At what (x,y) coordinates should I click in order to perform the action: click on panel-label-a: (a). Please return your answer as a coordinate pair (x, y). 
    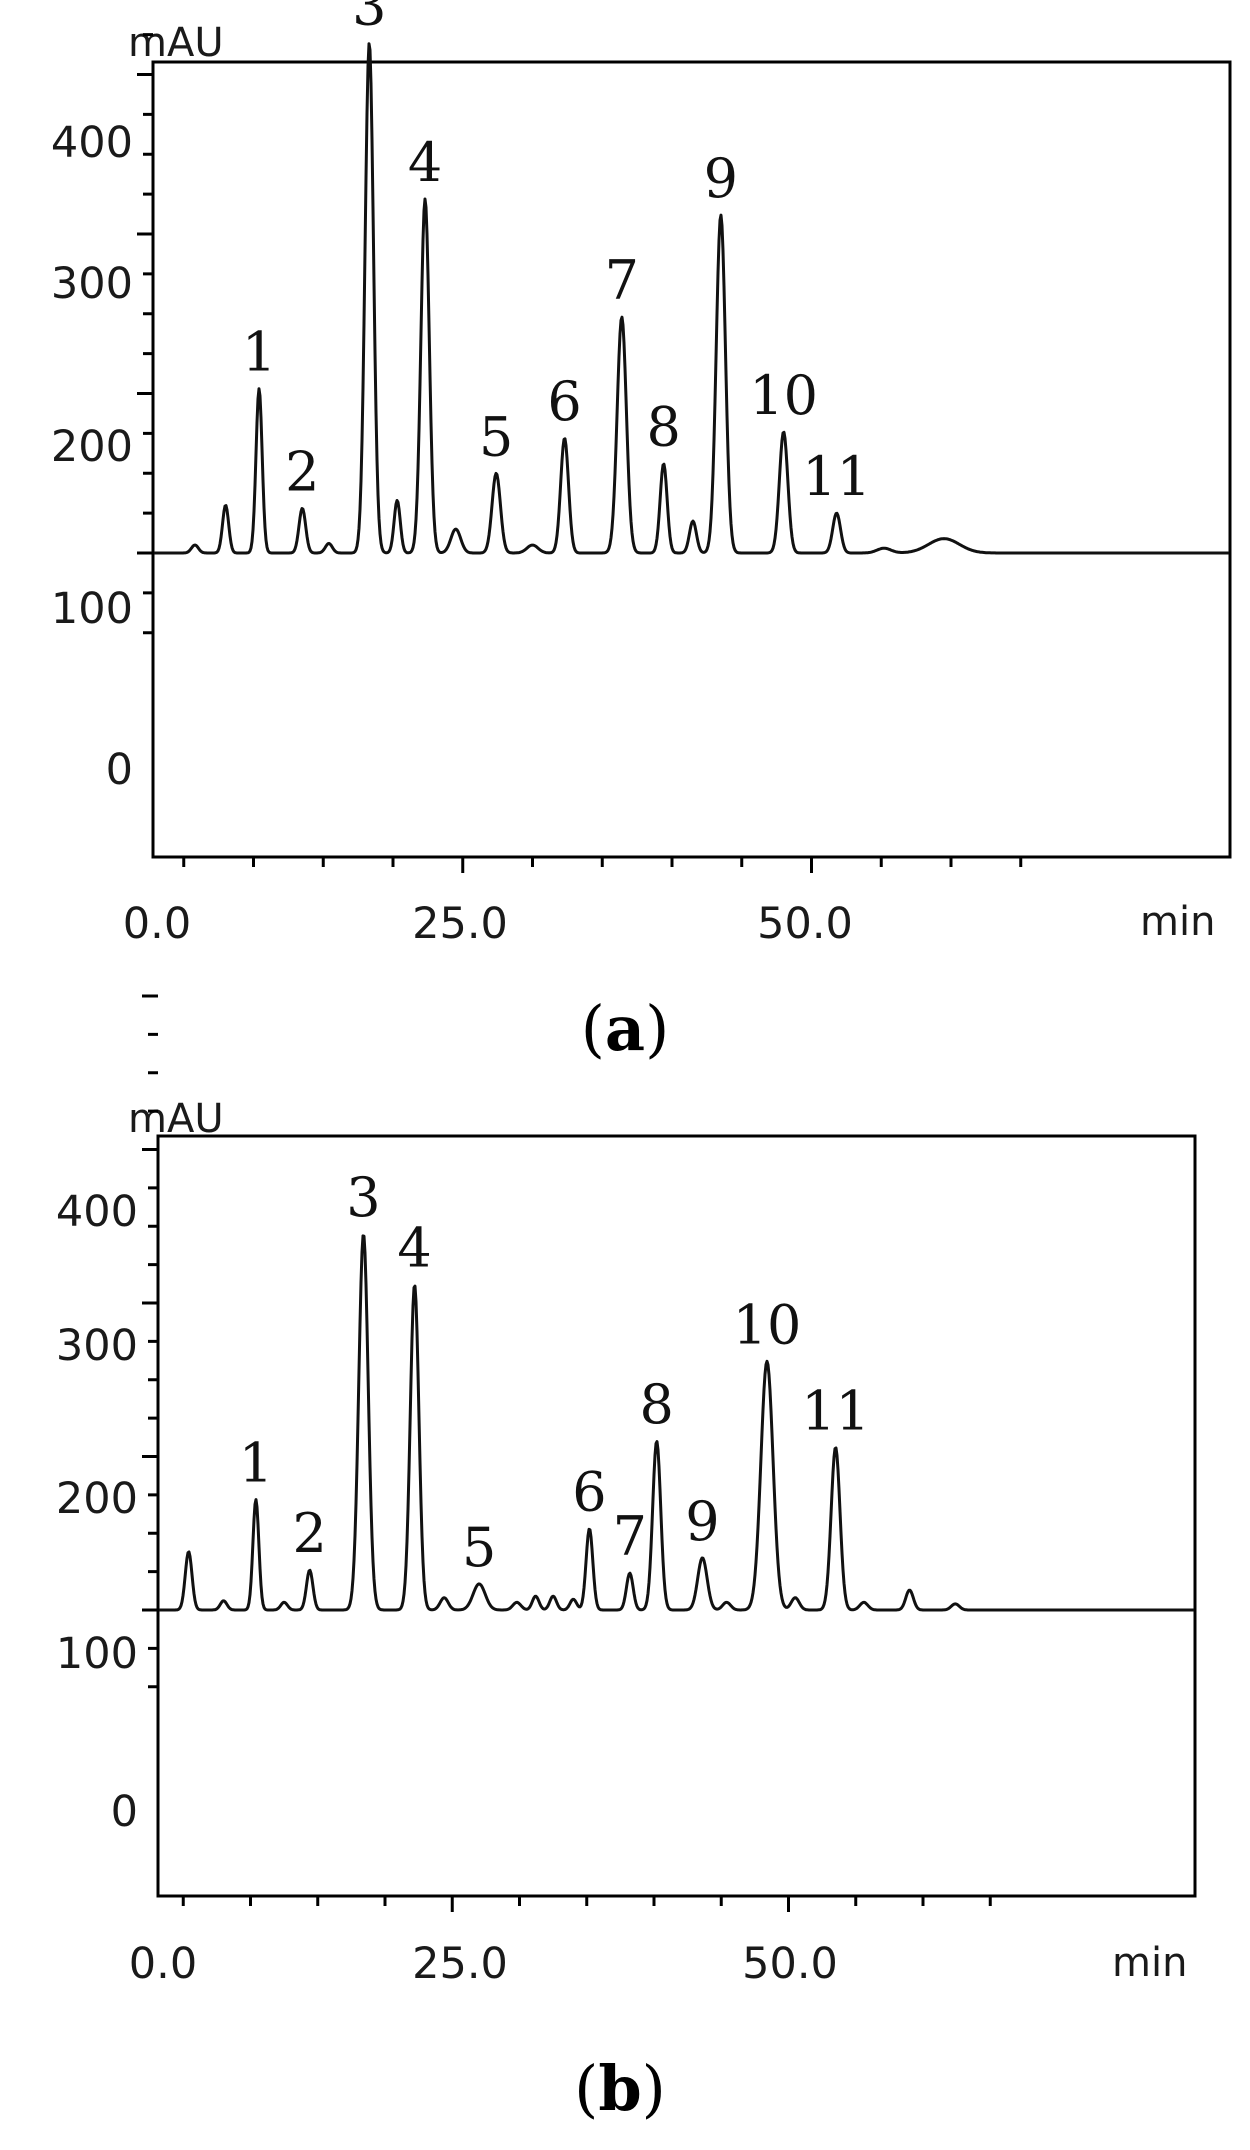
    Looking at the image, I should click on (625, 1028).